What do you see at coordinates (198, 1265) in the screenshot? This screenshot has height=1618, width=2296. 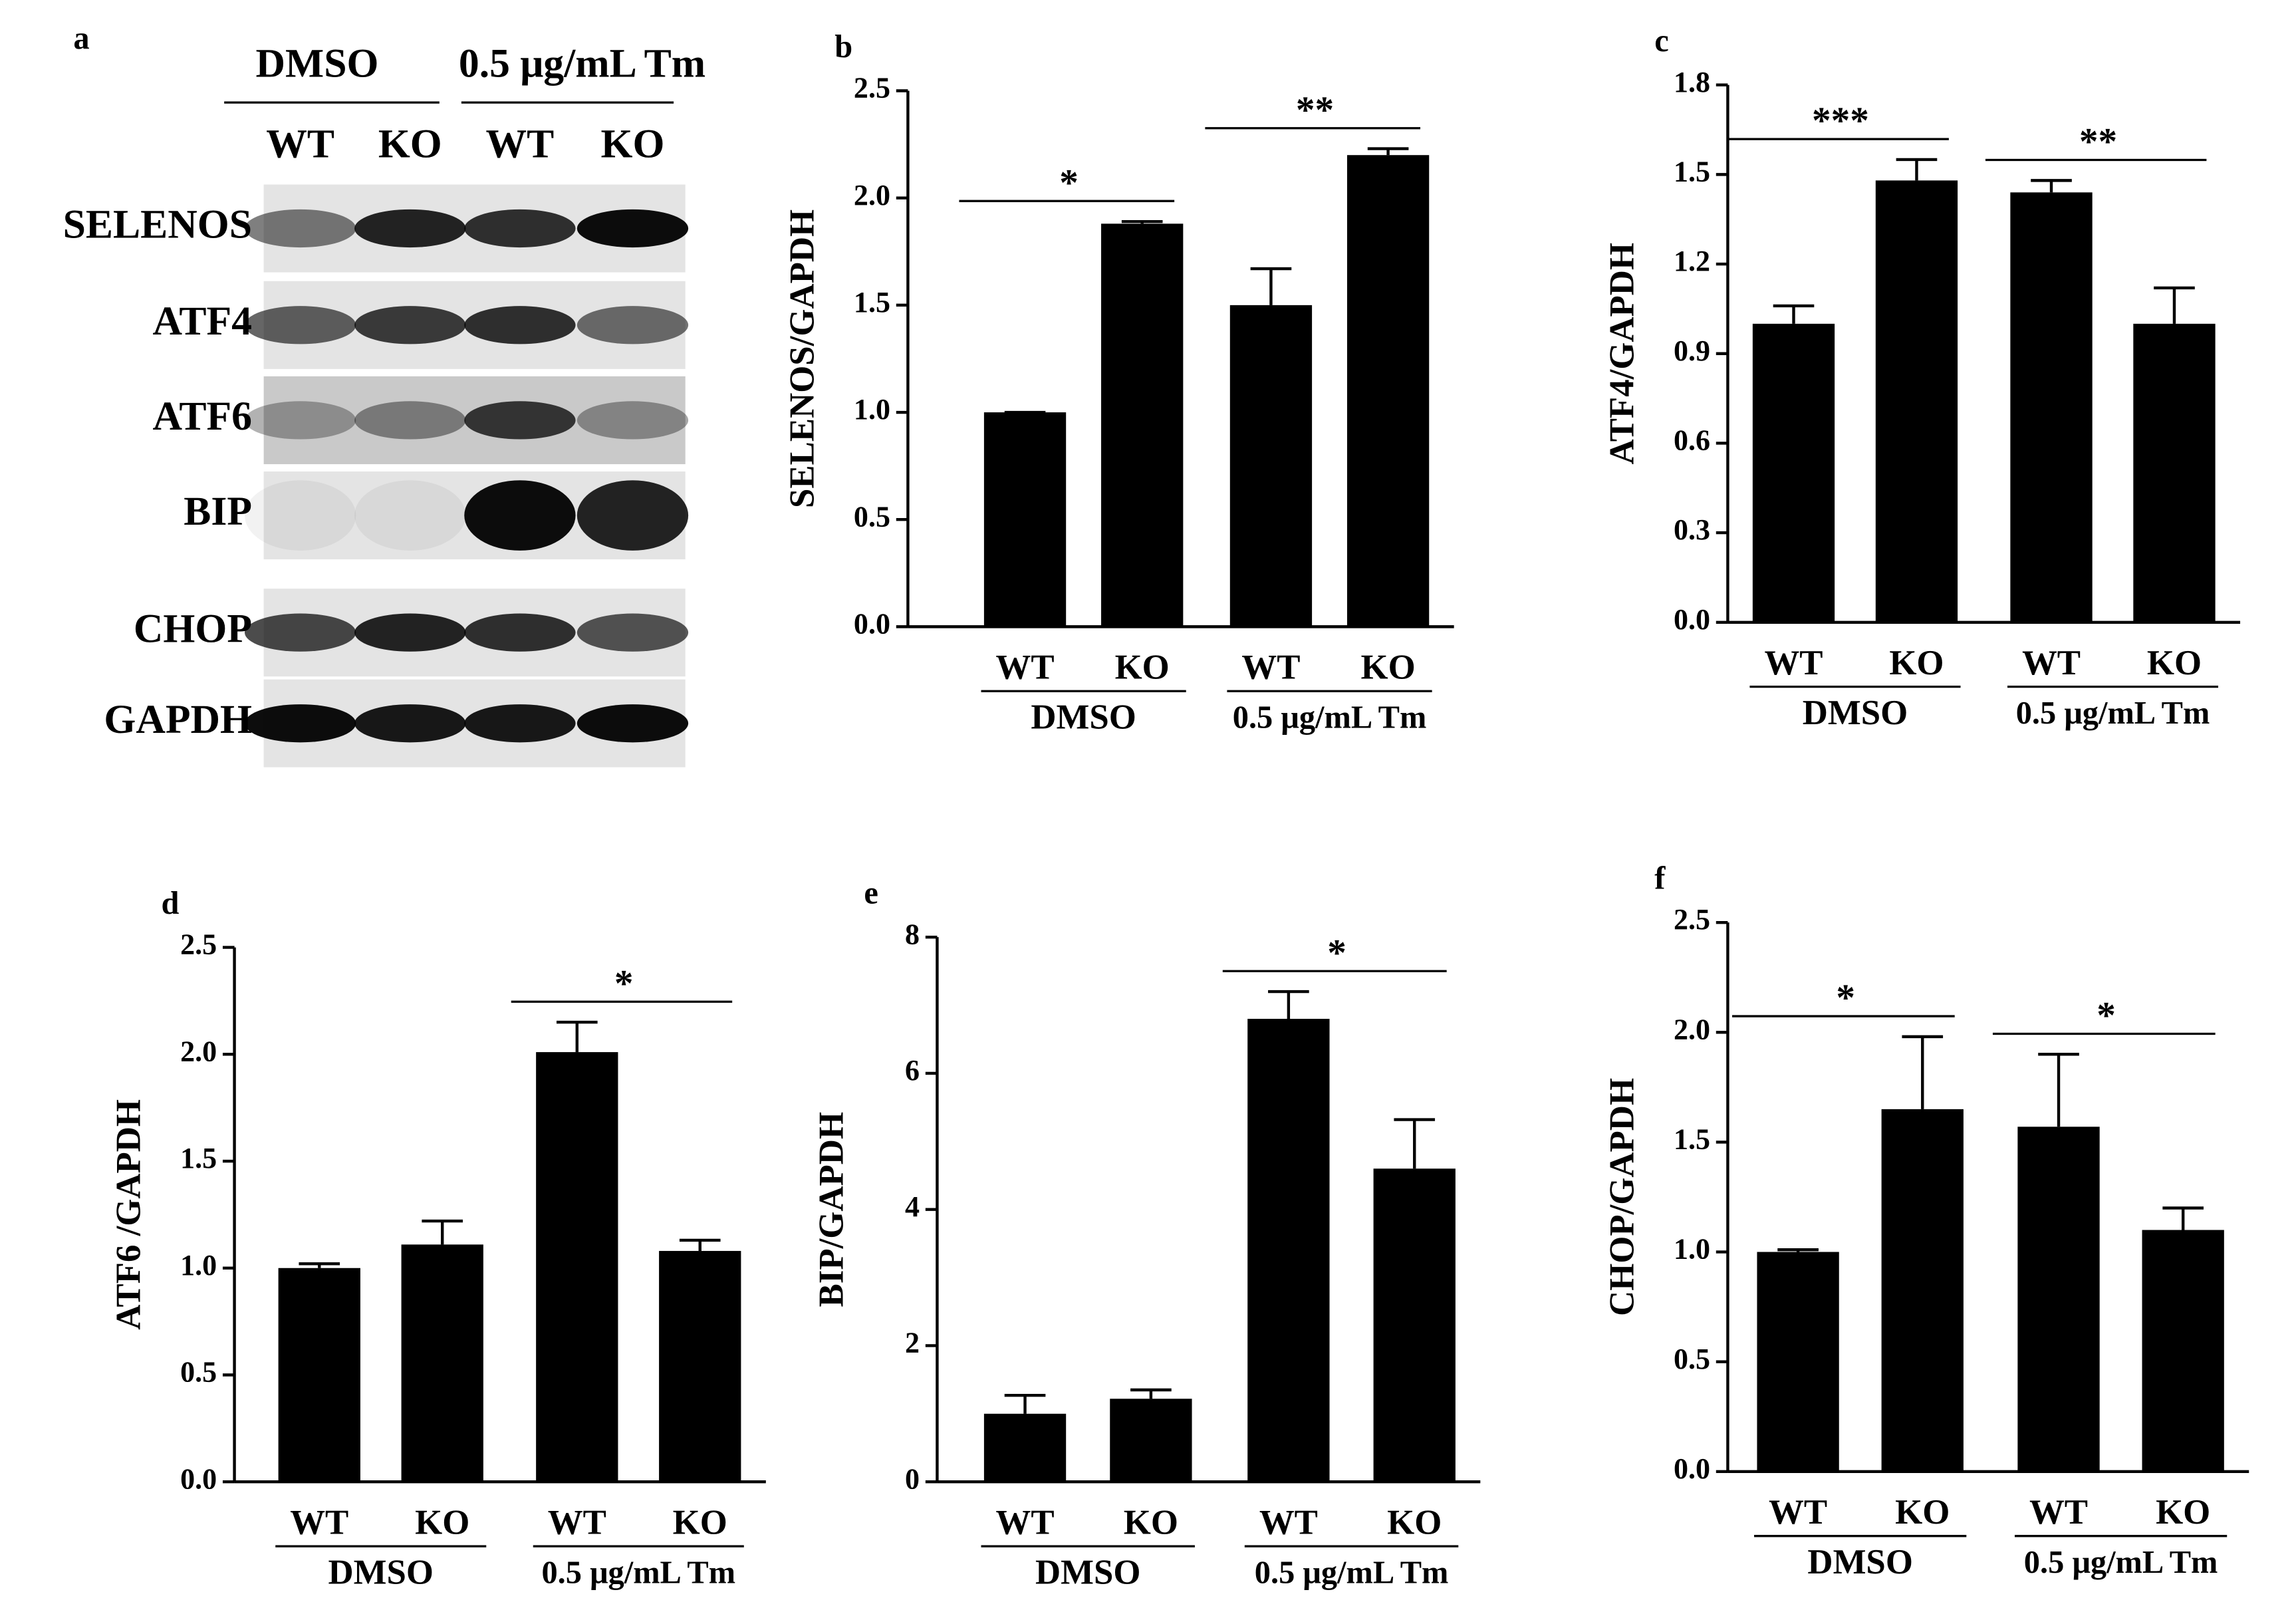 I see `y-tick-label: 1.0` at bounding box center [198, 1265].